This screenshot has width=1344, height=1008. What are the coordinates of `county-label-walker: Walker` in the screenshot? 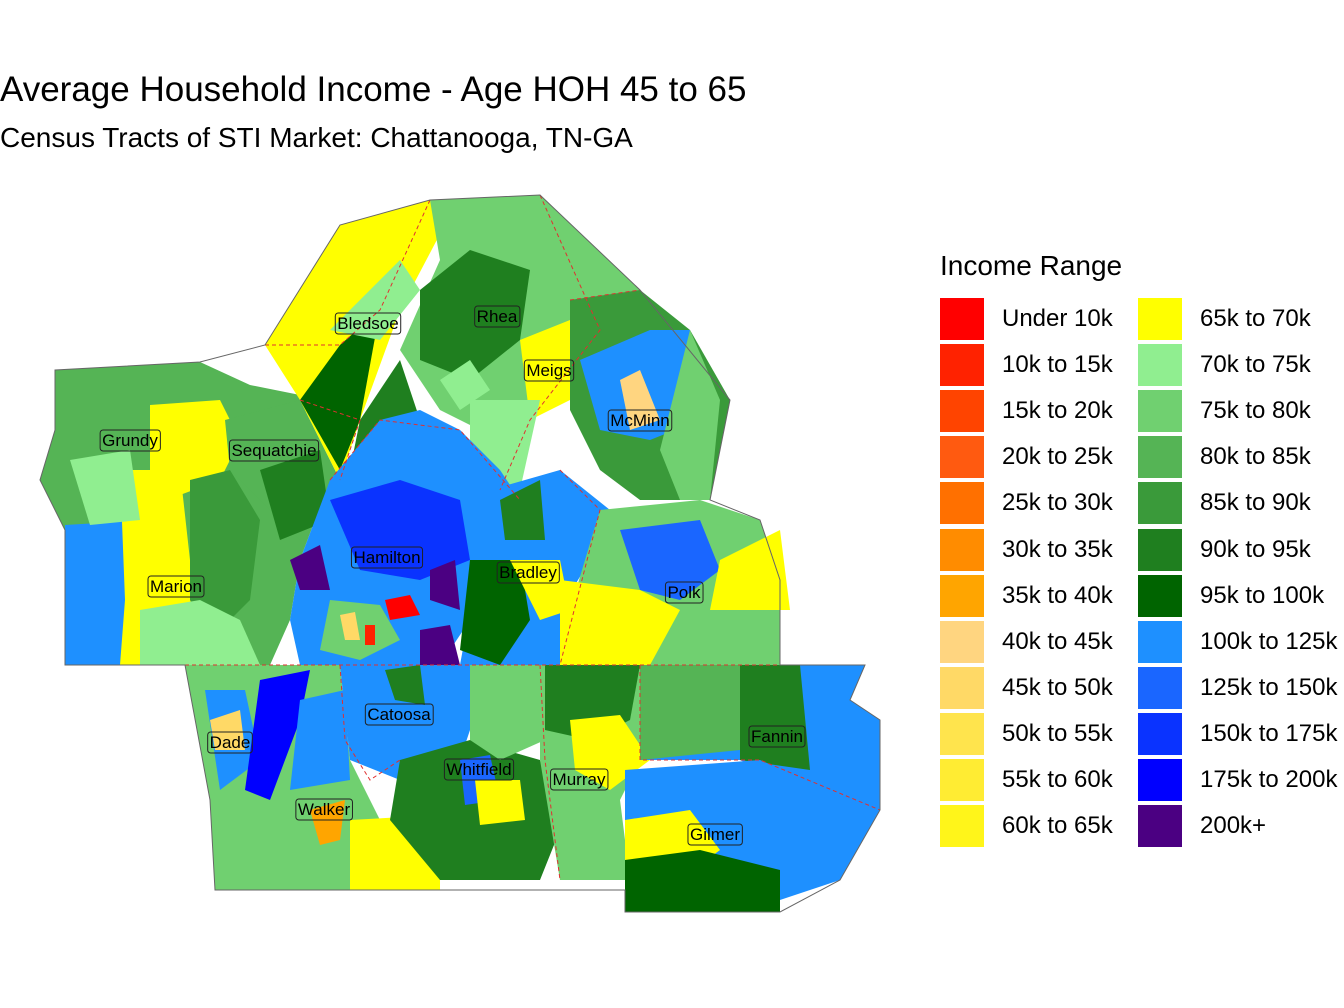 It's located at (324, 809).